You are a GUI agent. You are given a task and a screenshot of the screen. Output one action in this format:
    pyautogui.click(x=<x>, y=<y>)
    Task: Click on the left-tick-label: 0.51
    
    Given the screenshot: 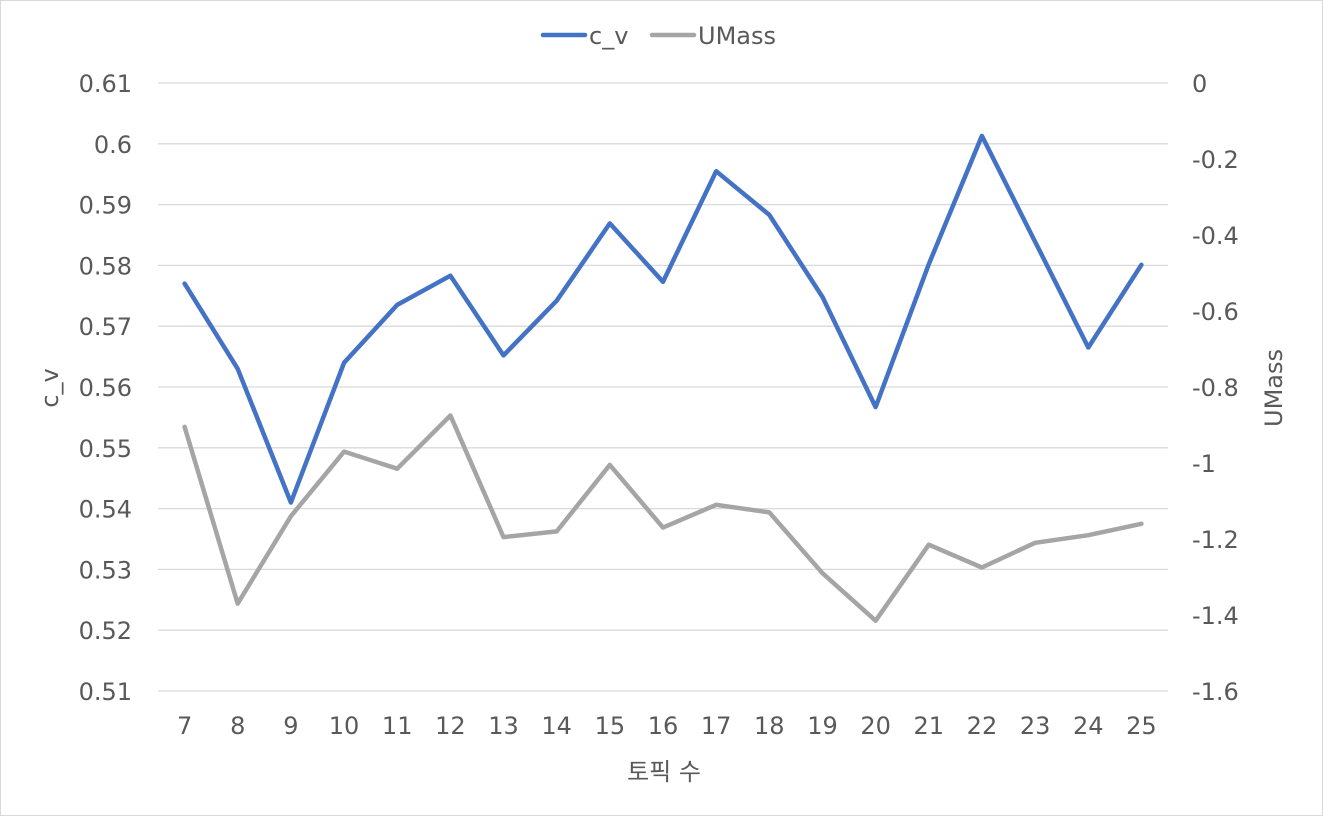 What is the action you would take?
    pyautogui.click(x=105, y=692)
    